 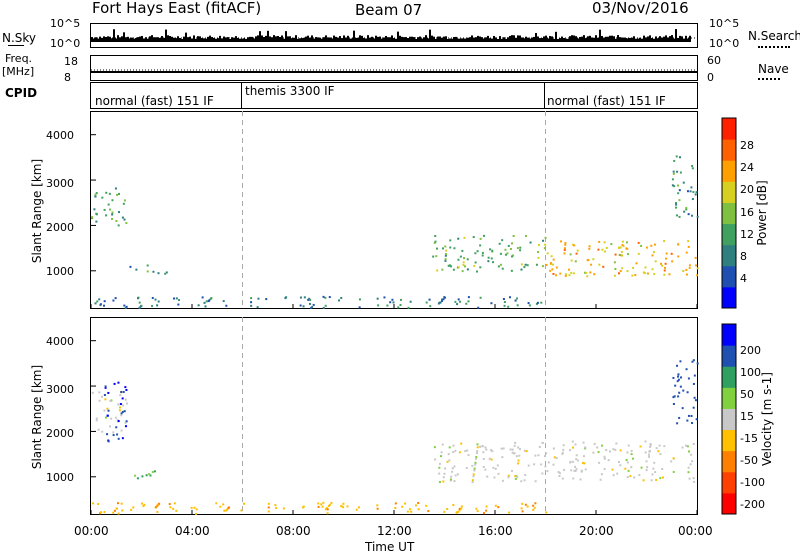 What do you see at coordinates (729, 255) in the screenshot?
I see `power-colorbar-swatch` at bounding box center [729, 255].